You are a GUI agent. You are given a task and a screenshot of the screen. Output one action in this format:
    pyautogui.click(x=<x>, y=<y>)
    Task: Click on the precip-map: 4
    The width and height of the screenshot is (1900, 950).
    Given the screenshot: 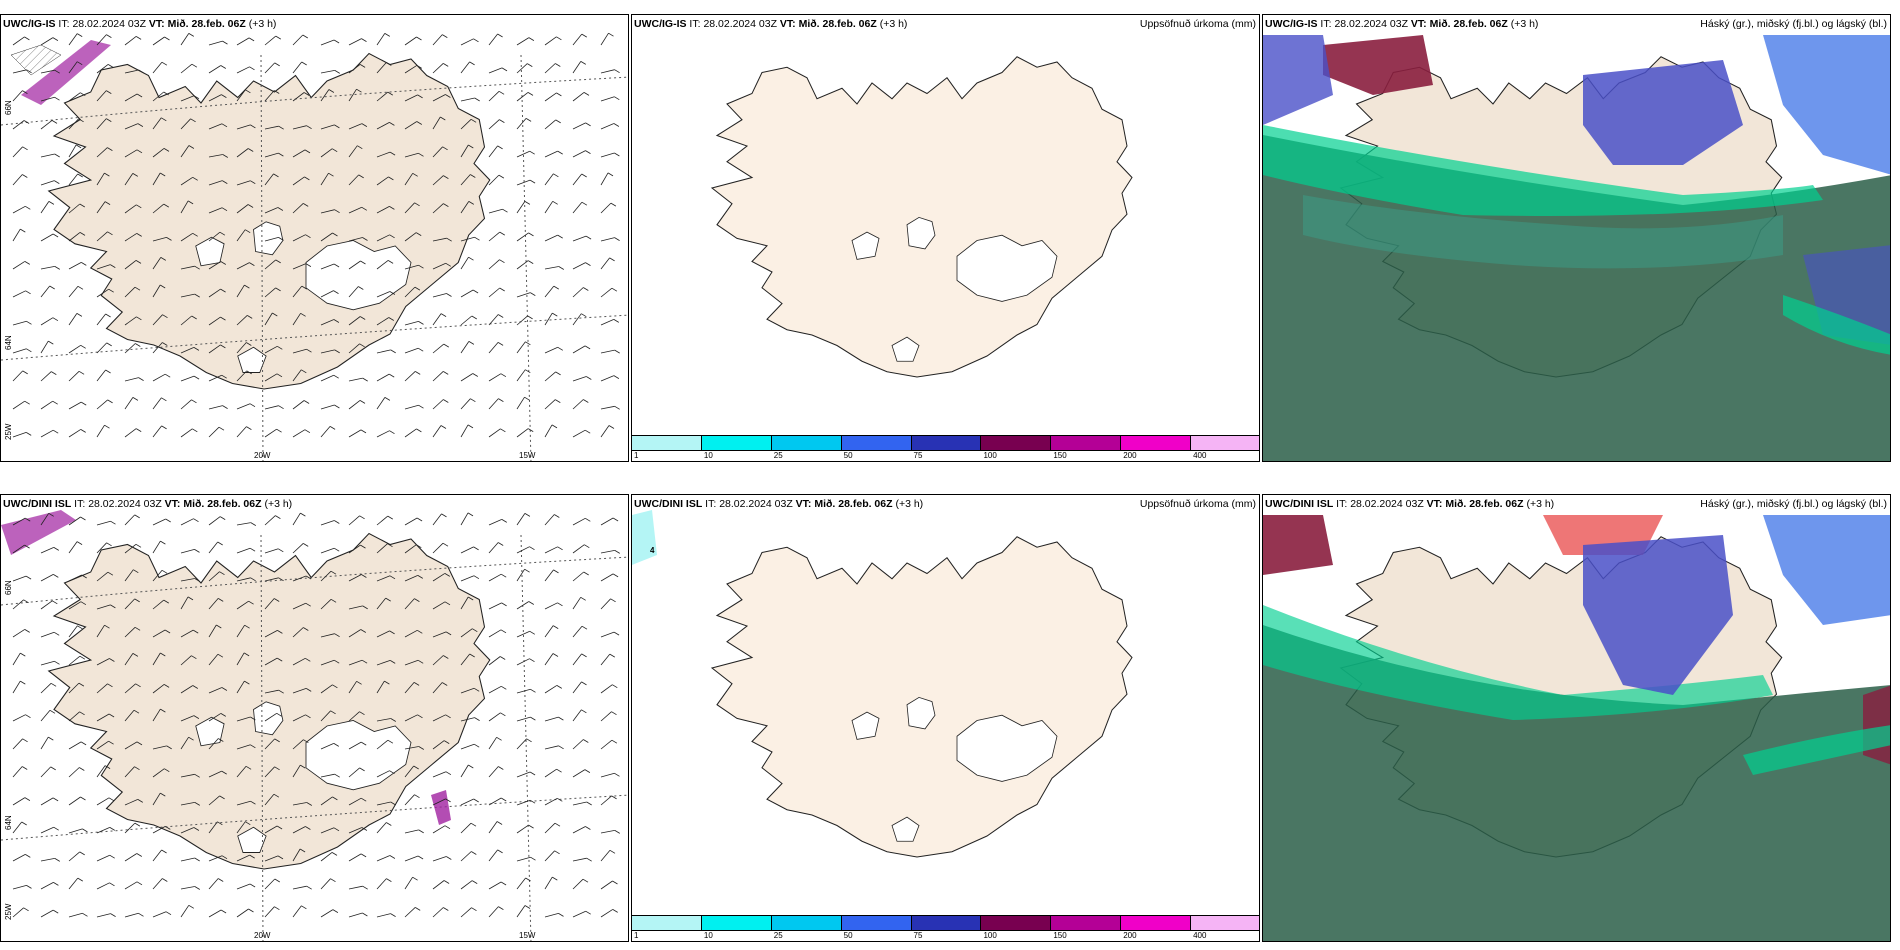 What is the action you would take?
    pyautogui.click(x=882, y=684)
    